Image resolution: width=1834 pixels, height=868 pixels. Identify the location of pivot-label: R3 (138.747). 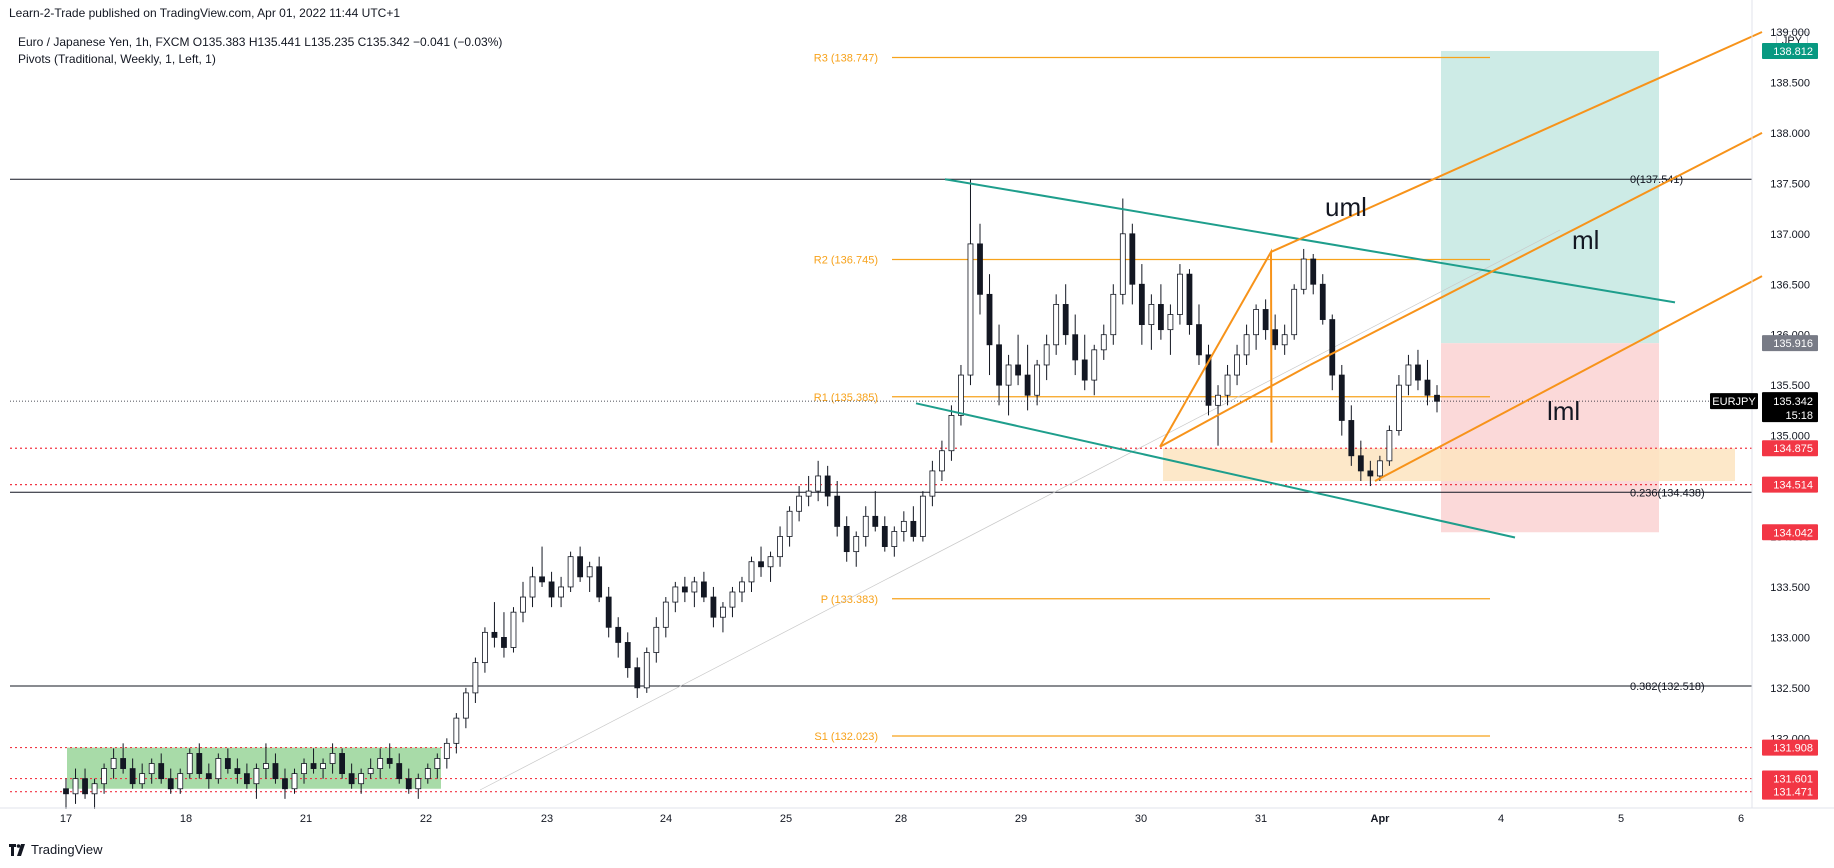
(846, 59).